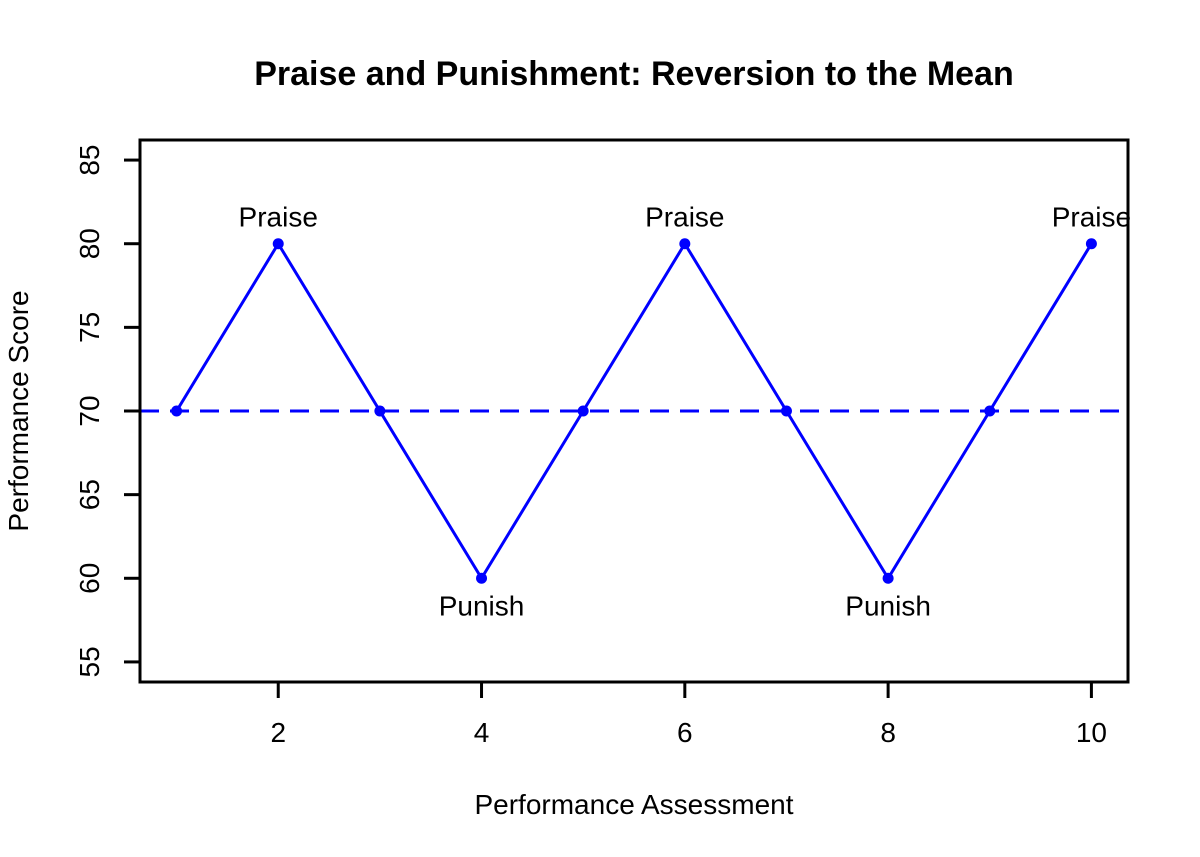 Image resolution: width=1200 pixels, height=857 pixels. What do you see at coordinates (633, 804) in the screenshot?
I see `x-axis-label: Performance Assessment` at bounding box center [633, 804].